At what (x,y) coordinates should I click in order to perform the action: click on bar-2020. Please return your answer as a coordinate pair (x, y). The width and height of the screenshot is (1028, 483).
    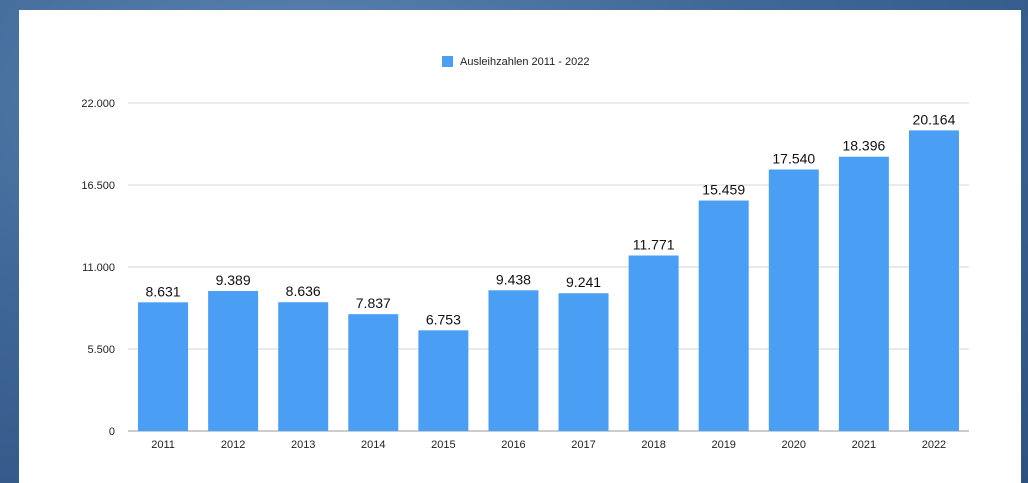
    Looking at the image, I should click on (793, 300).